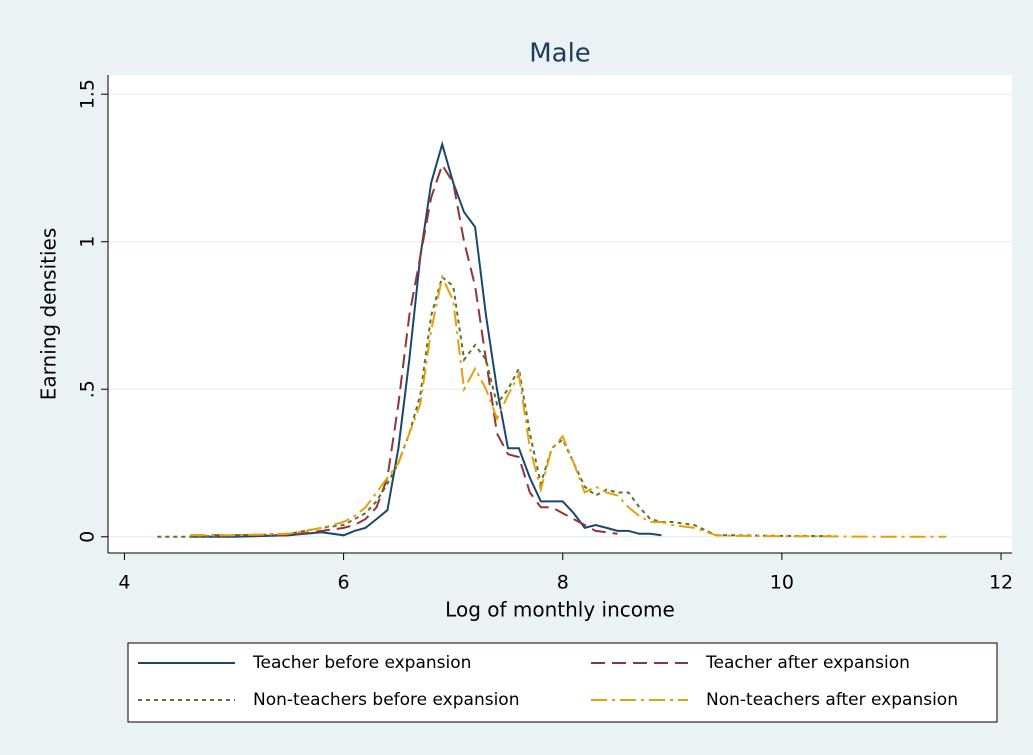 The height and width of the screenshot is (755, 1033). I want to click on x-tick-label: 8, so click(563, 583).